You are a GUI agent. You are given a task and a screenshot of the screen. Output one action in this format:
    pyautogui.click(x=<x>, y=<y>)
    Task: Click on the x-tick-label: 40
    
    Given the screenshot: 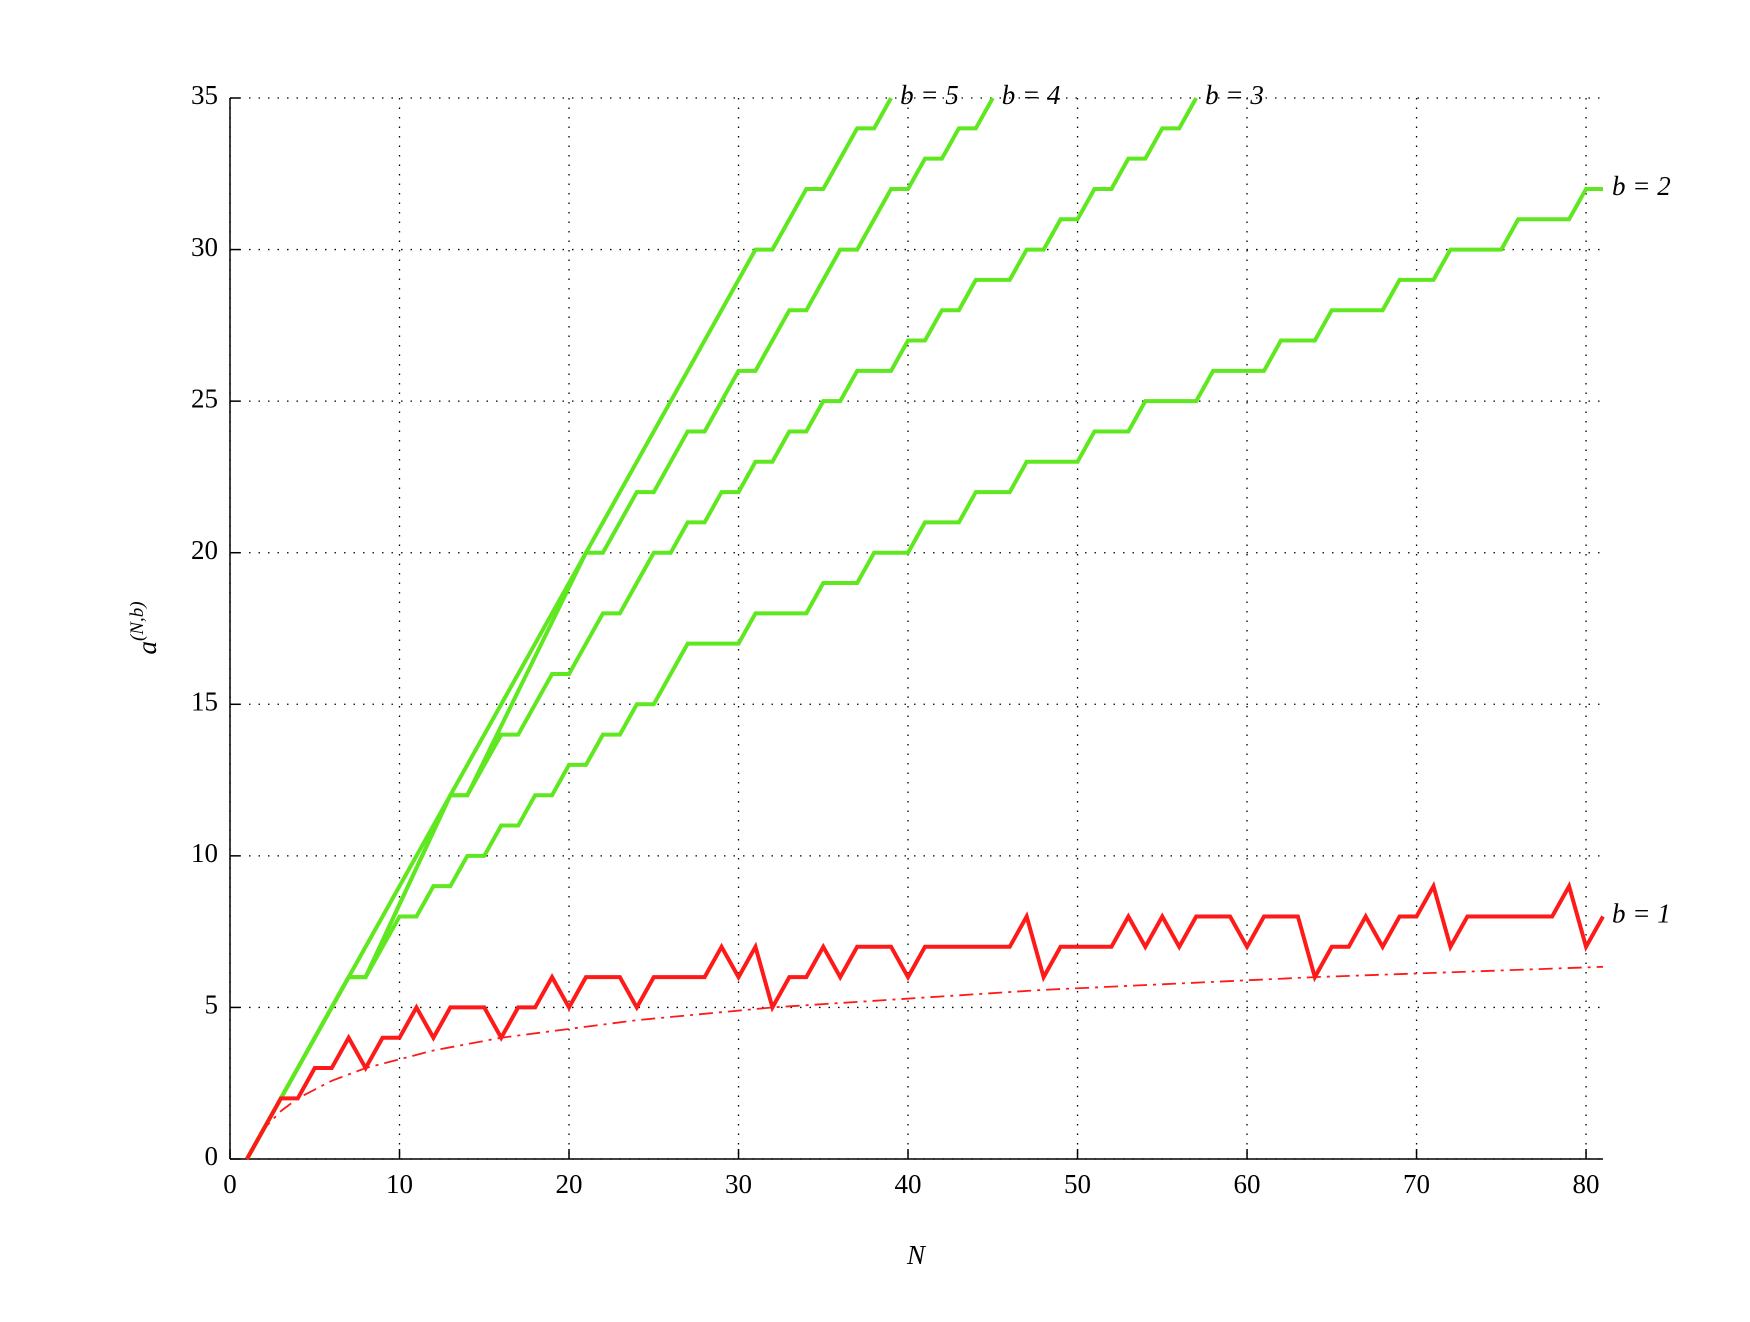 What is the action you would take?
    pyautogui.click(x=908, y=1184)
    